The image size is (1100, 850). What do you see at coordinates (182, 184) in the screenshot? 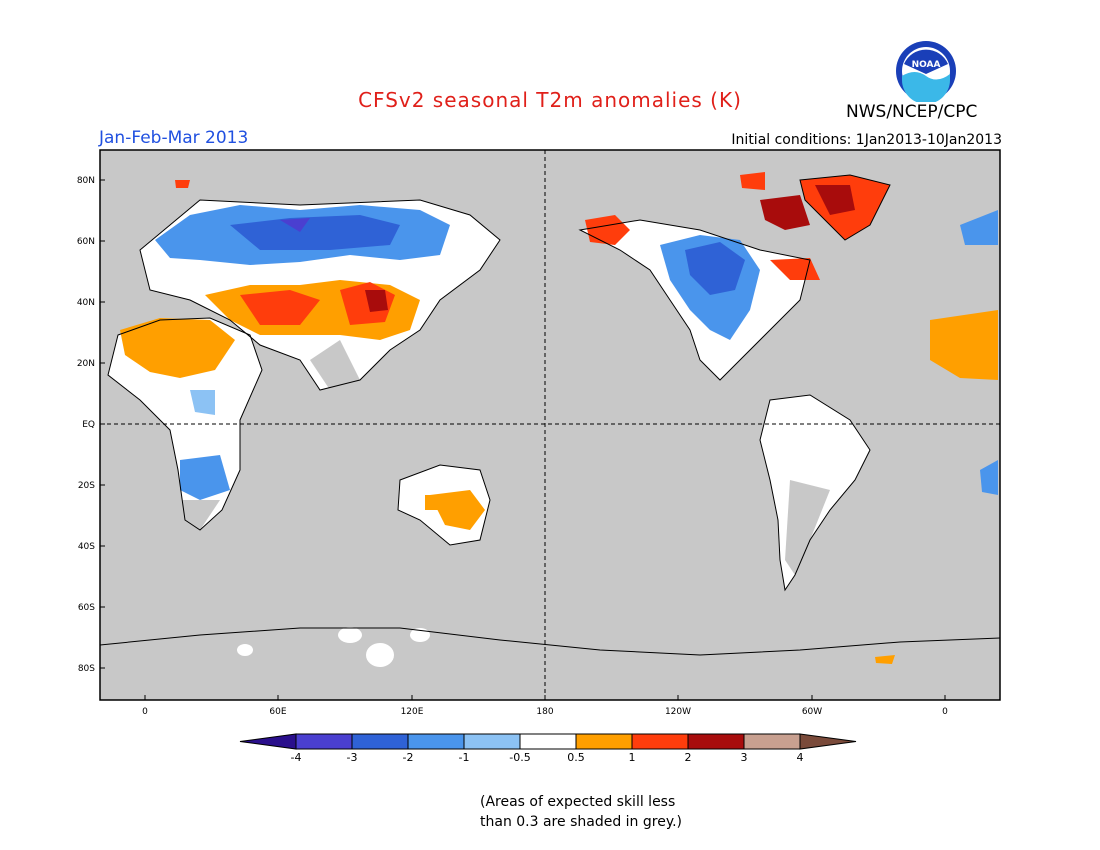
I see `warm-svalbard` at bounding box center [182, 184].